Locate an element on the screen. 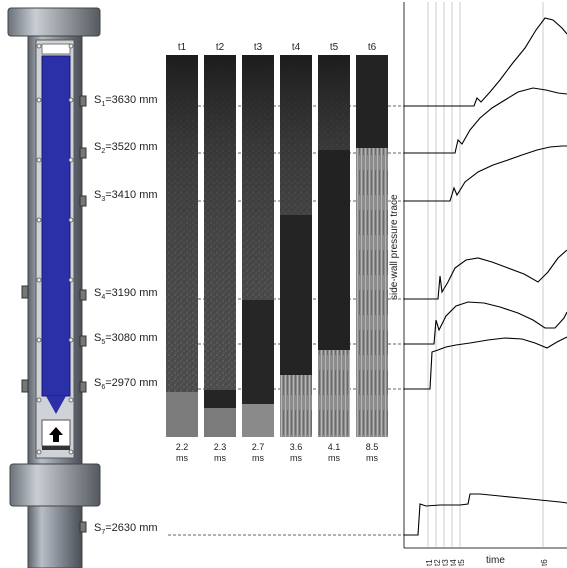 Image resolution: width=567 pixels, height=568 pixels. frame-title-t2: t2 is located at coordinates (220, 47).